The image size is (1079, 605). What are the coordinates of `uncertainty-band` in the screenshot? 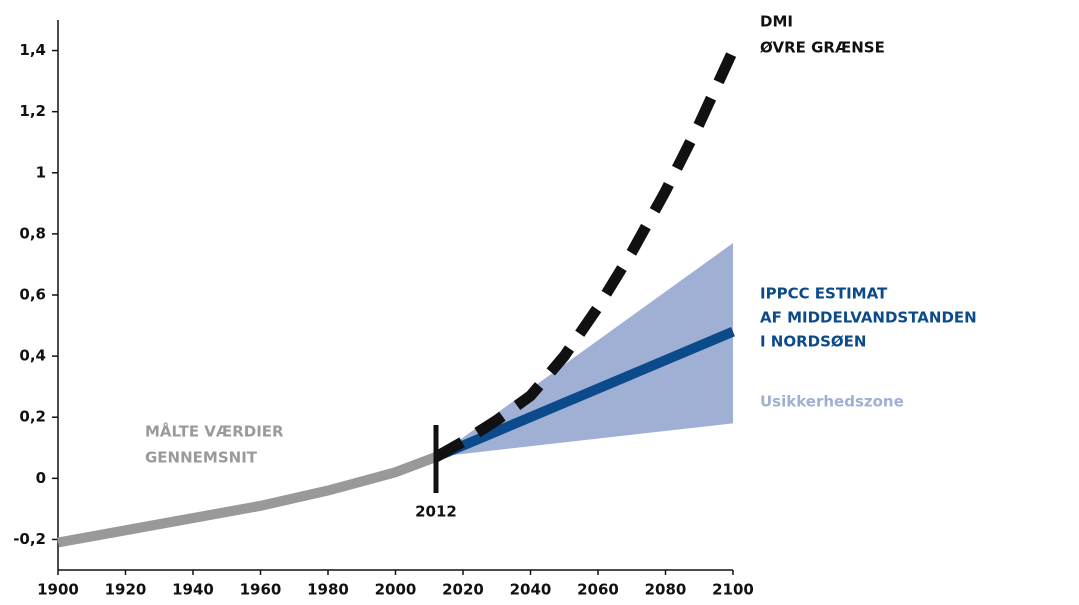 It's located at (584, 350).